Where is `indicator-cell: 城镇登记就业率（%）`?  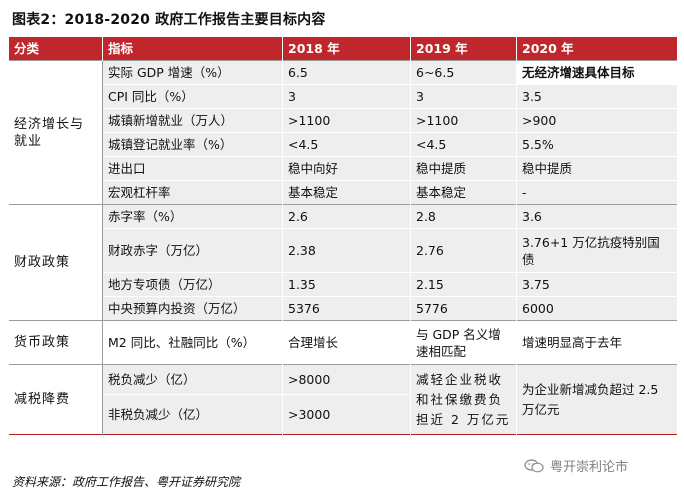
indicator-cell: 城镇登记就业率（%） is located at coordinates (192, 144).